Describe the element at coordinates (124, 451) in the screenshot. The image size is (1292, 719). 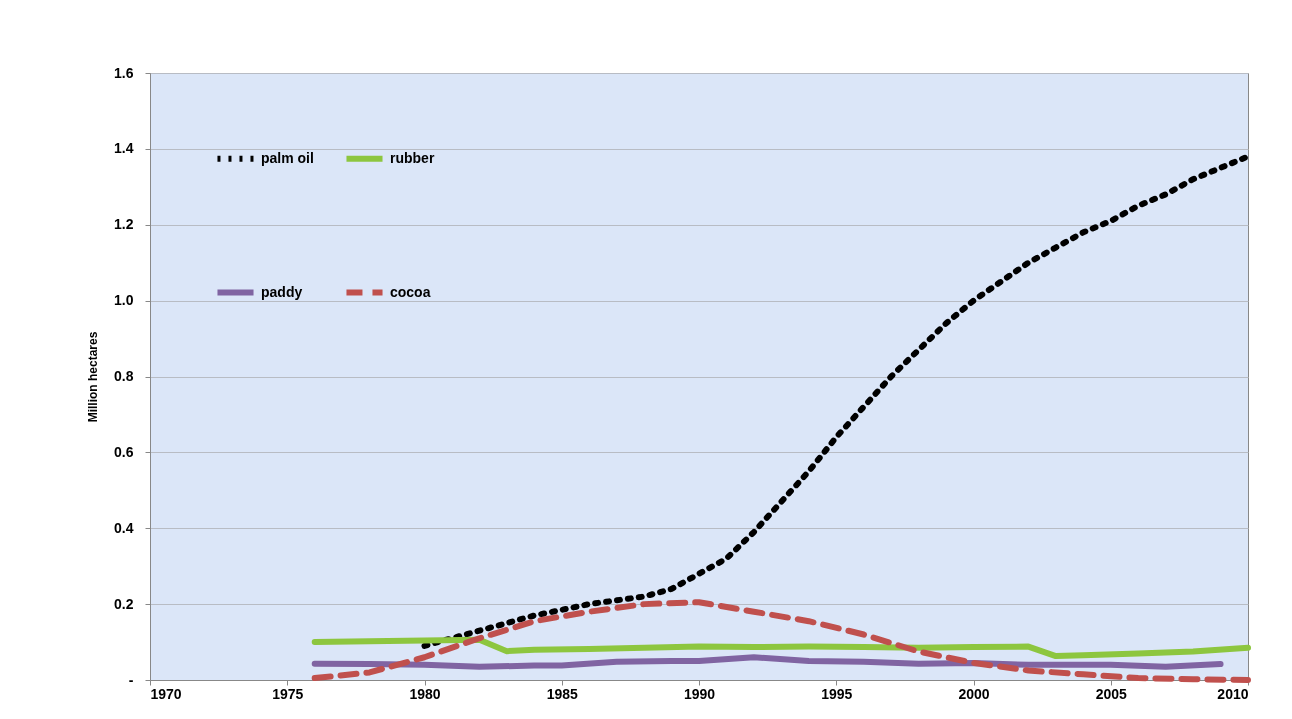
I see `y-tick-label: 0.6` at that location.